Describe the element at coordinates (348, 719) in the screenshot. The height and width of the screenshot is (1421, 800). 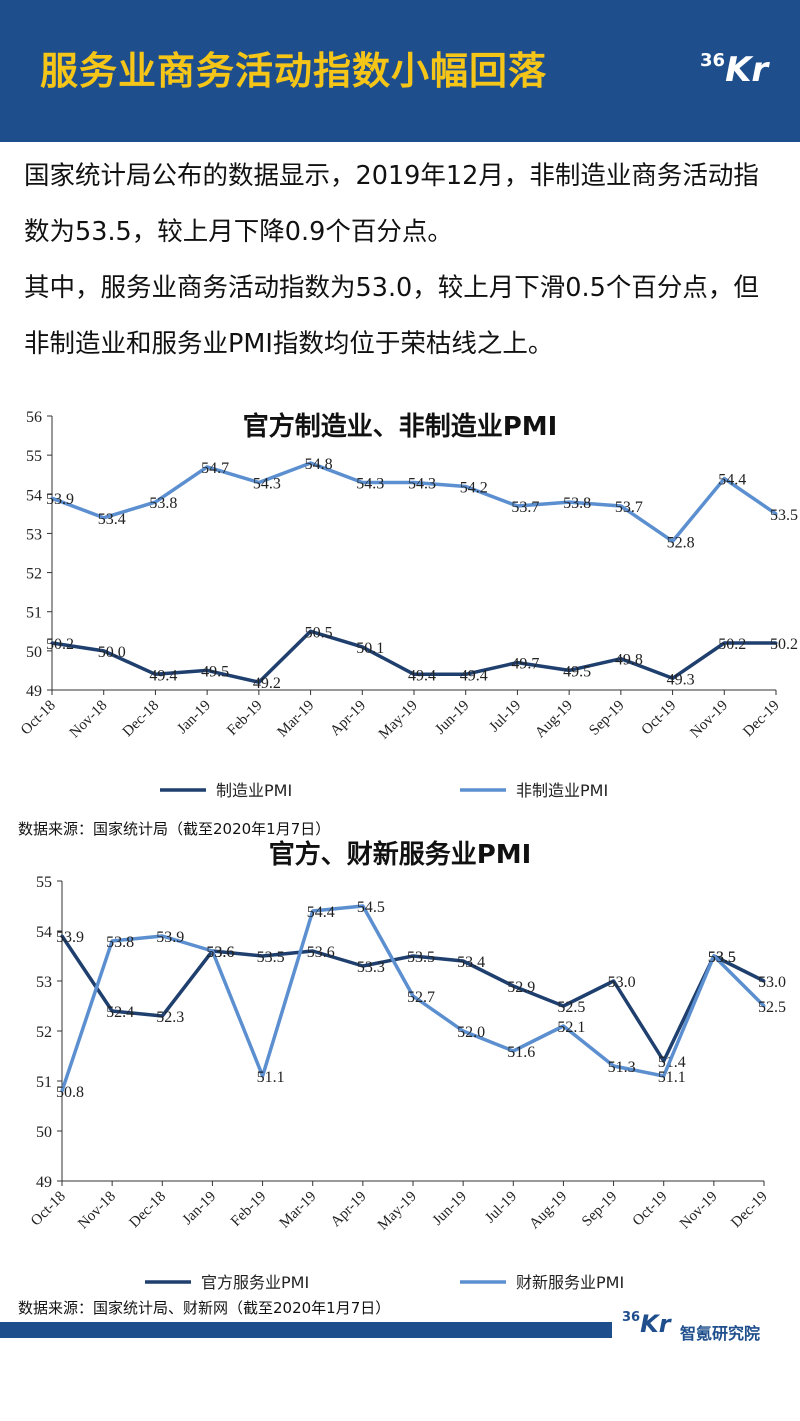
I see `chart1-x-tick-label: Apr-19` at that location.